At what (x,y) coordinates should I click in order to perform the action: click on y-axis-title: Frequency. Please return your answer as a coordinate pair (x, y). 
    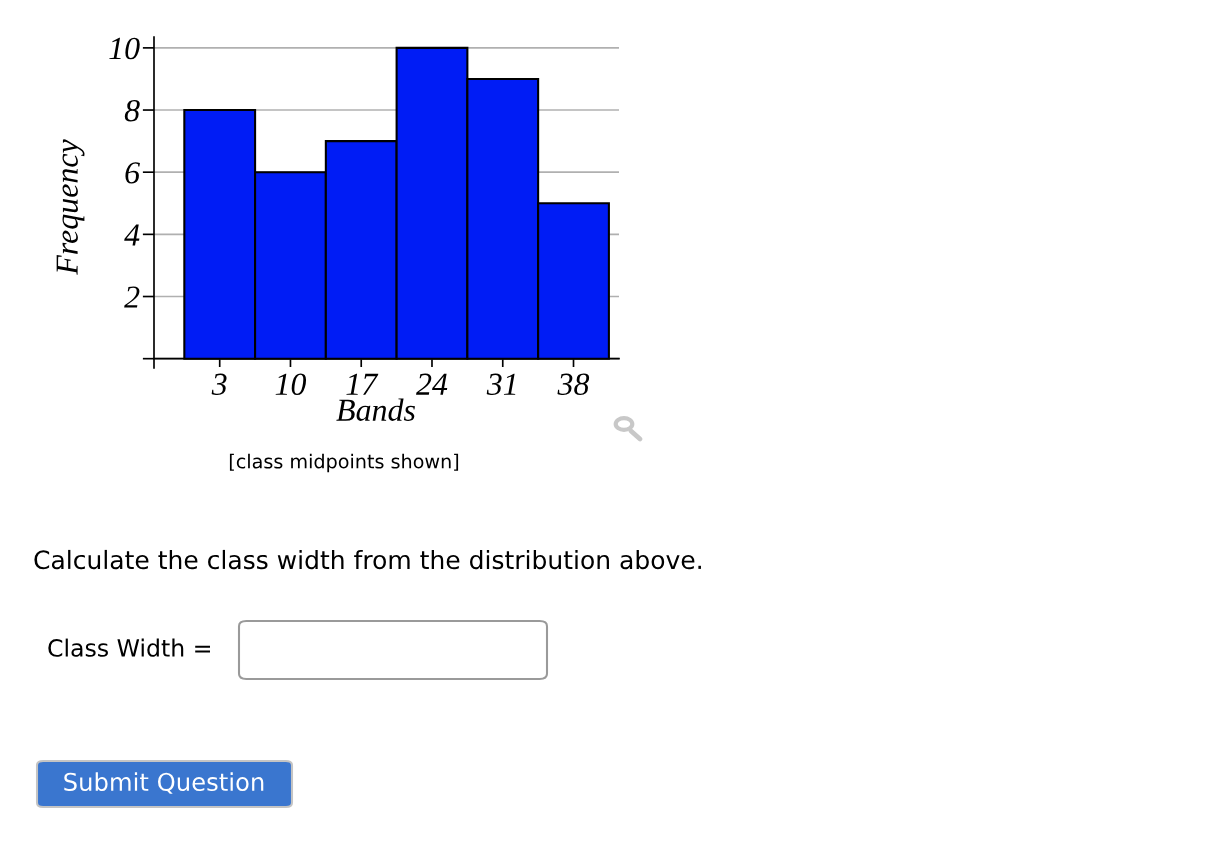
    Looking at the image, I should click on (70, 207).